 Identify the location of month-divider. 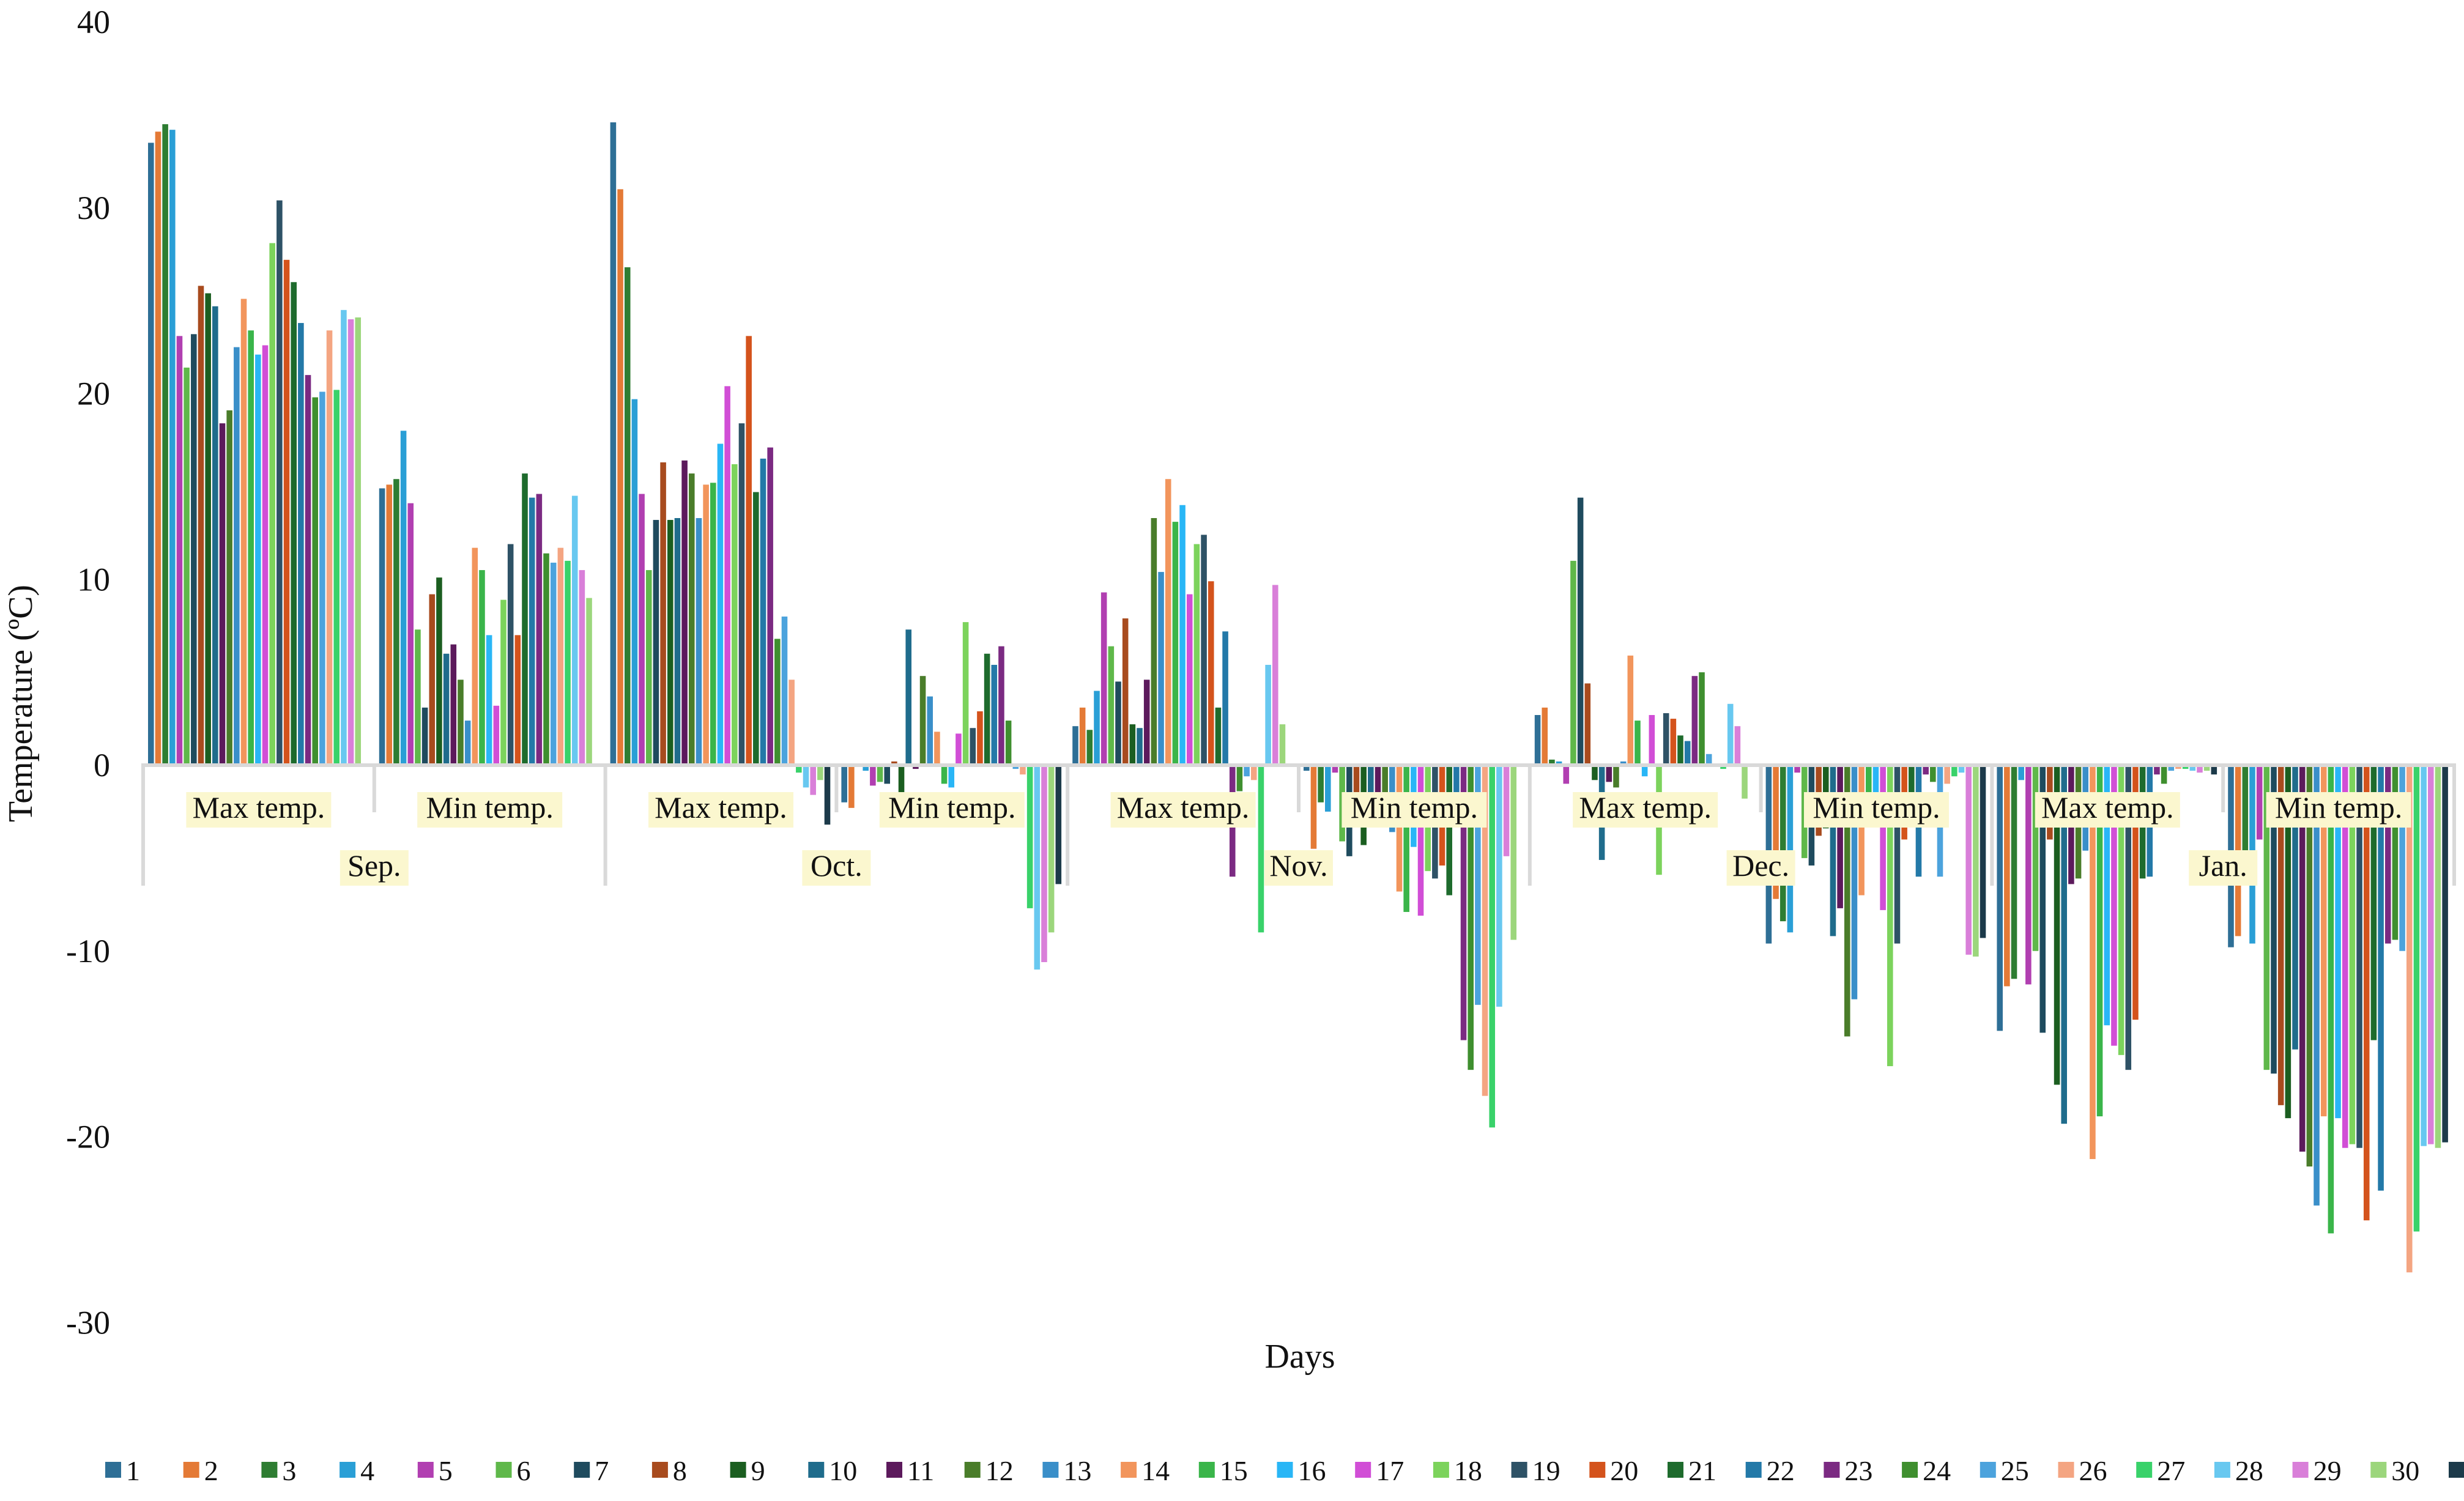
(1529, 824).